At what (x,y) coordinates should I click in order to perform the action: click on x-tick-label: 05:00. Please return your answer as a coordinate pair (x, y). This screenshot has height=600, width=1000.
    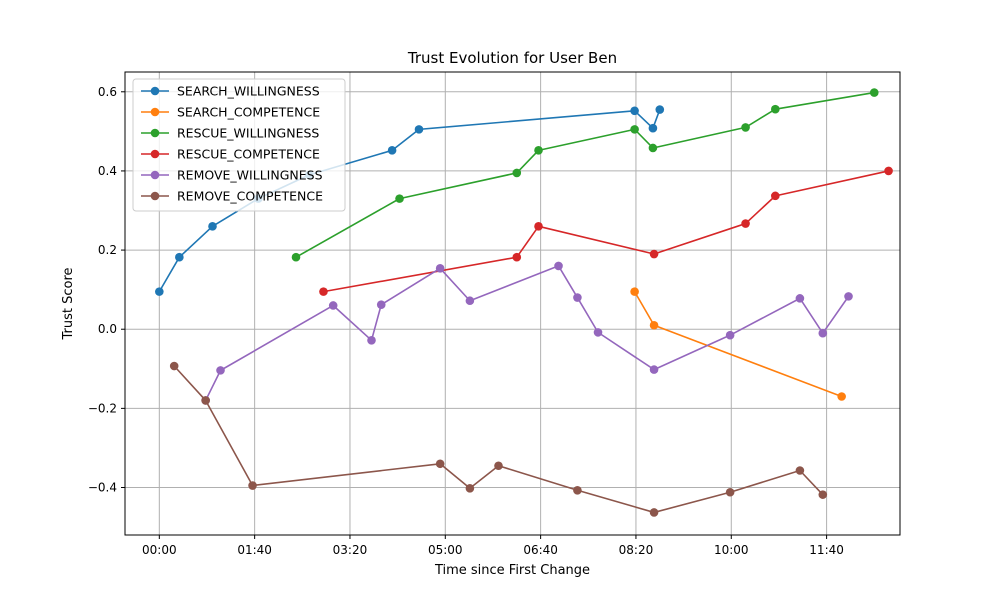
    Looking at the image, I should click on (445, 550).